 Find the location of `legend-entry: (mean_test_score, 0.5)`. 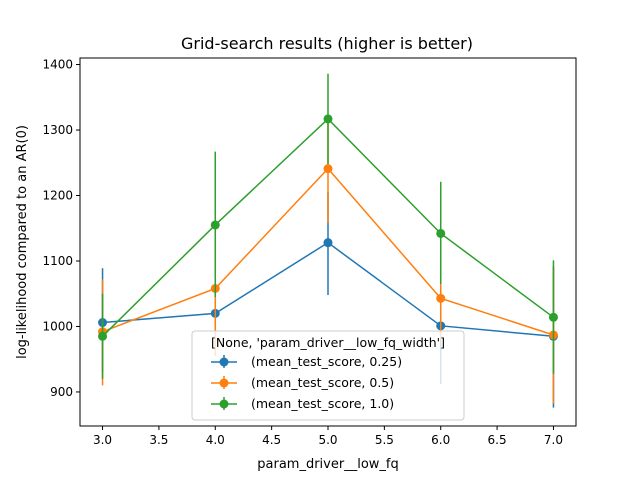

legend-entry: (mean_test_score, 0.5) is located at coordinates (302, 382).